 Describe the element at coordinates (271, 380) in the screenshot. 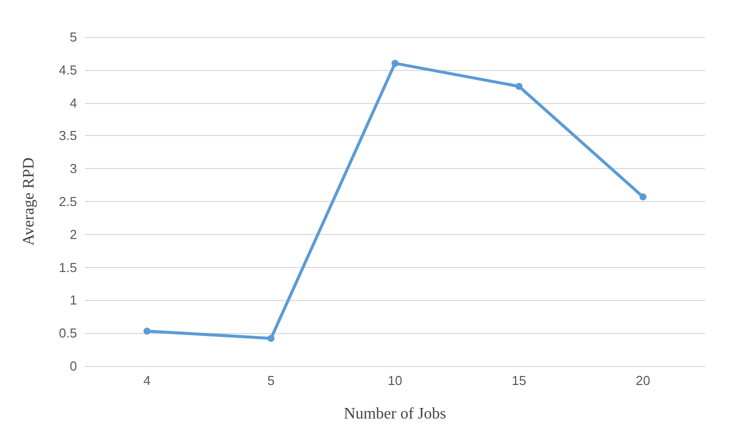

I see `x-tick-label: 5` at that location.